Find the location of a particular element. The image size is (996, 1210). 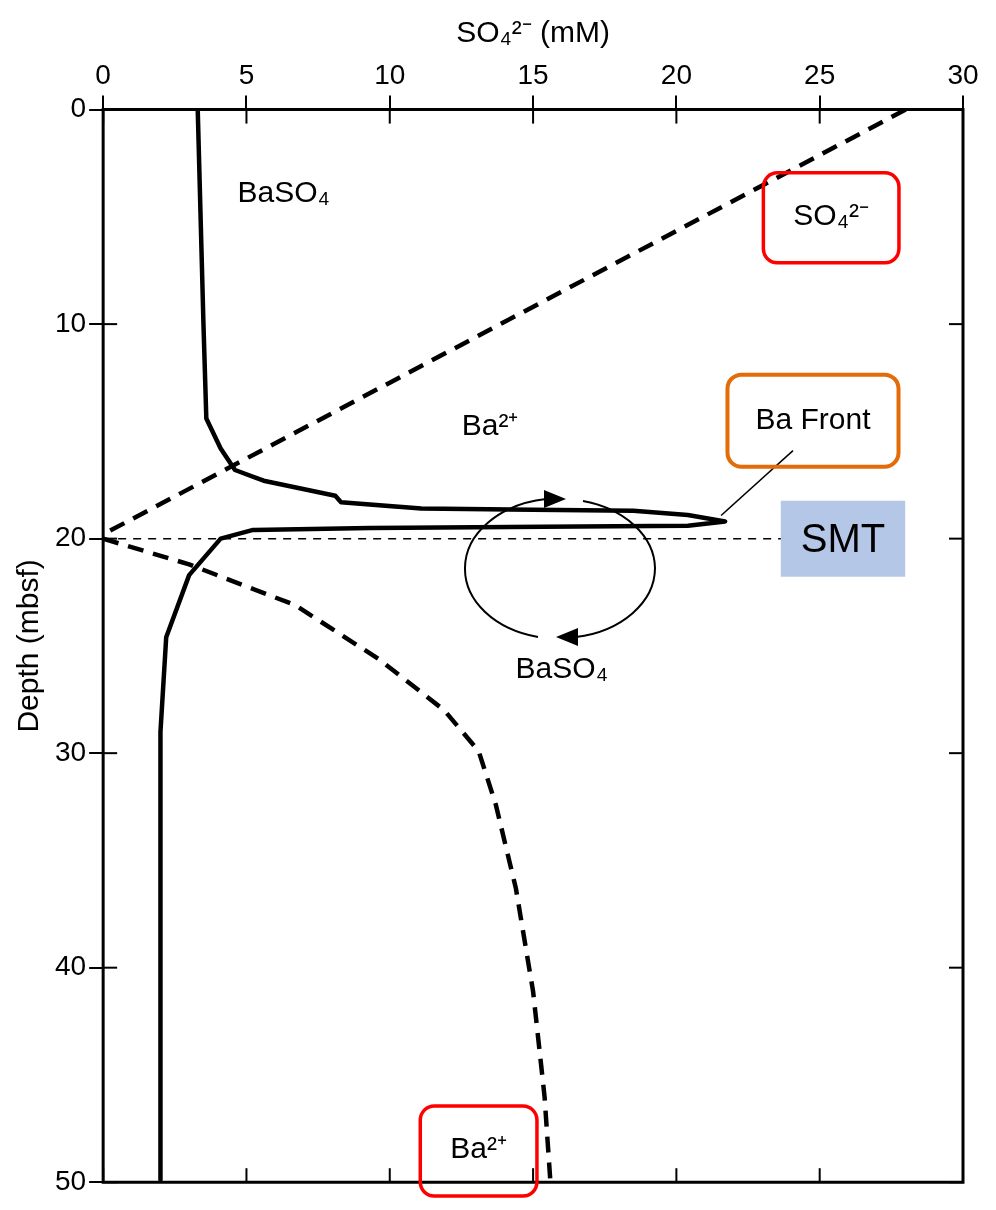

y-axis-title: Depth (mbsf) is located at coordinates (28, 646).